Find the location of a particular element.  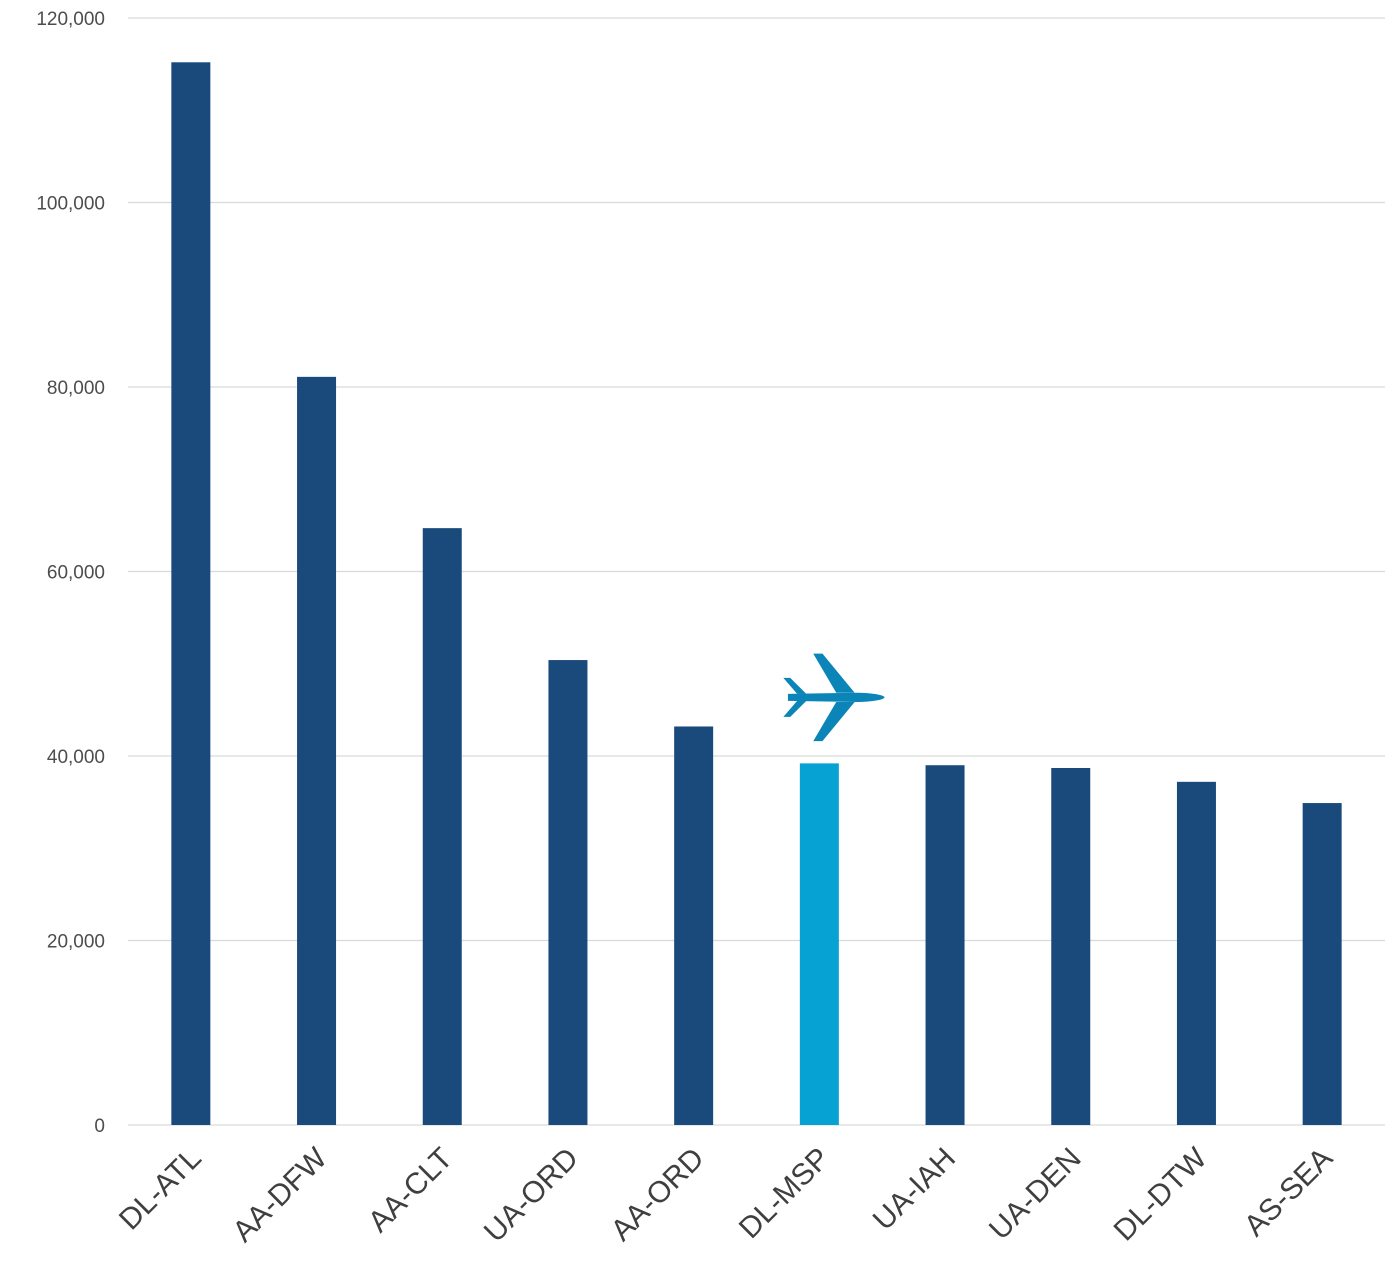

y-tick-label: 120,000 is located at coordinates (70, 19).